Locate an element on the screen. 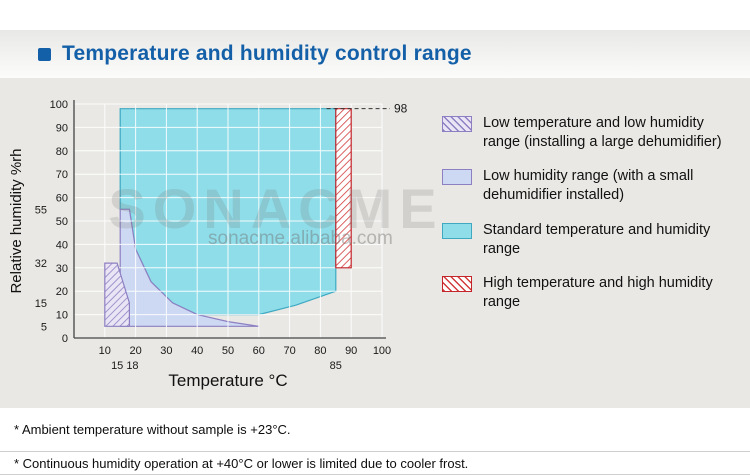 The image size is (750, 476). legend-item-high-temp-high-humidity: High temperature and high humidity range is located at coordinates (589, 293).